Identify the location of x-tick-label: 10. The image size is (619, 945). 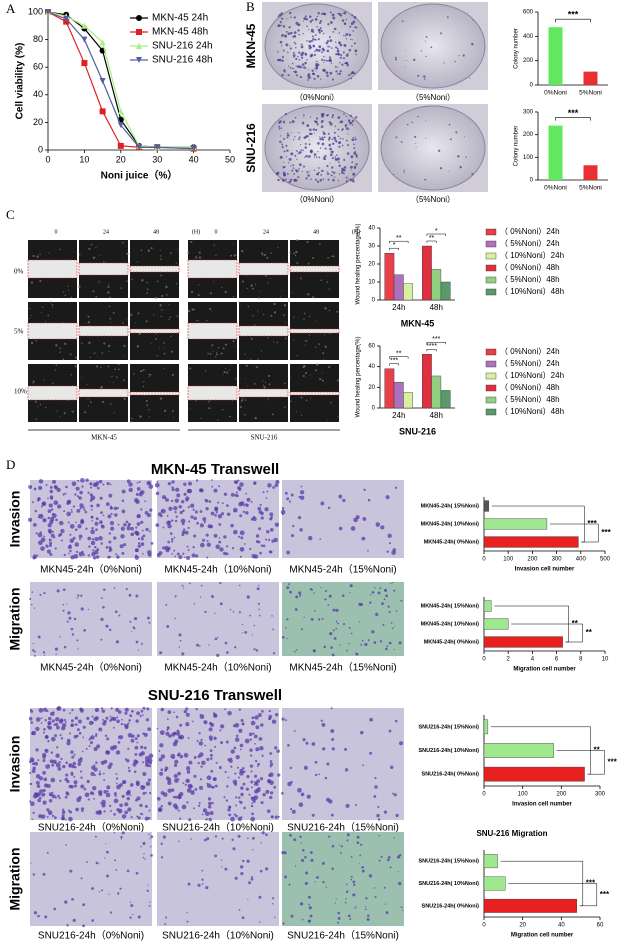
(84, 159).